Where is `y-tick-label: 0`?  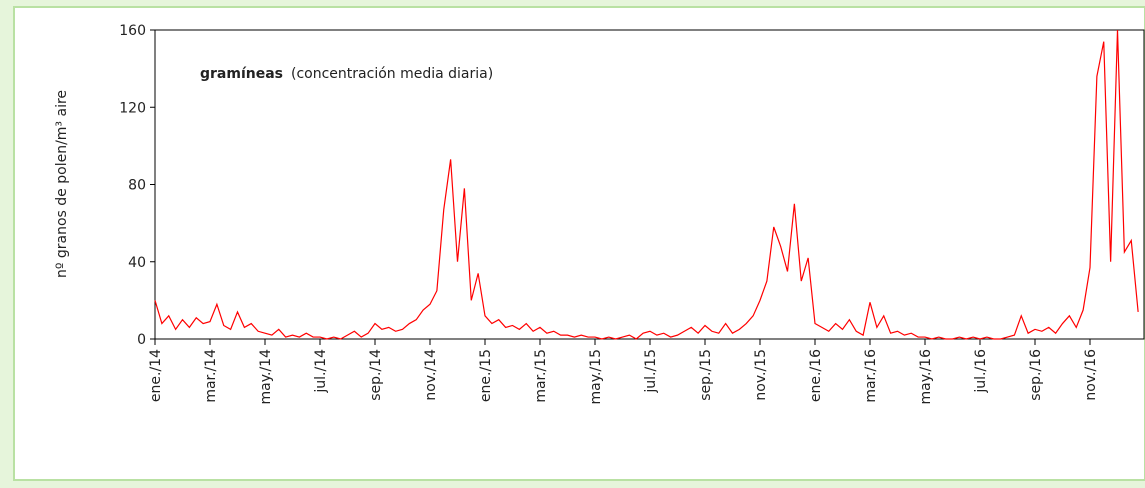 y-tick-label: 0 is located at coordinates (141, 340).